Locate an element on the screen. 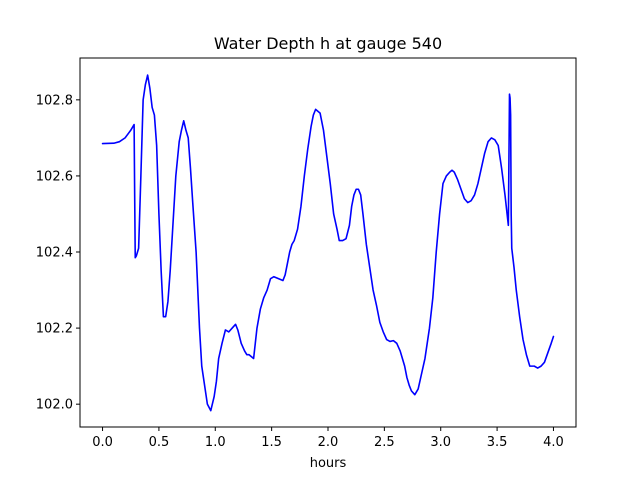  y-tick-label: 102.8 is located at coordinates (54, 100).